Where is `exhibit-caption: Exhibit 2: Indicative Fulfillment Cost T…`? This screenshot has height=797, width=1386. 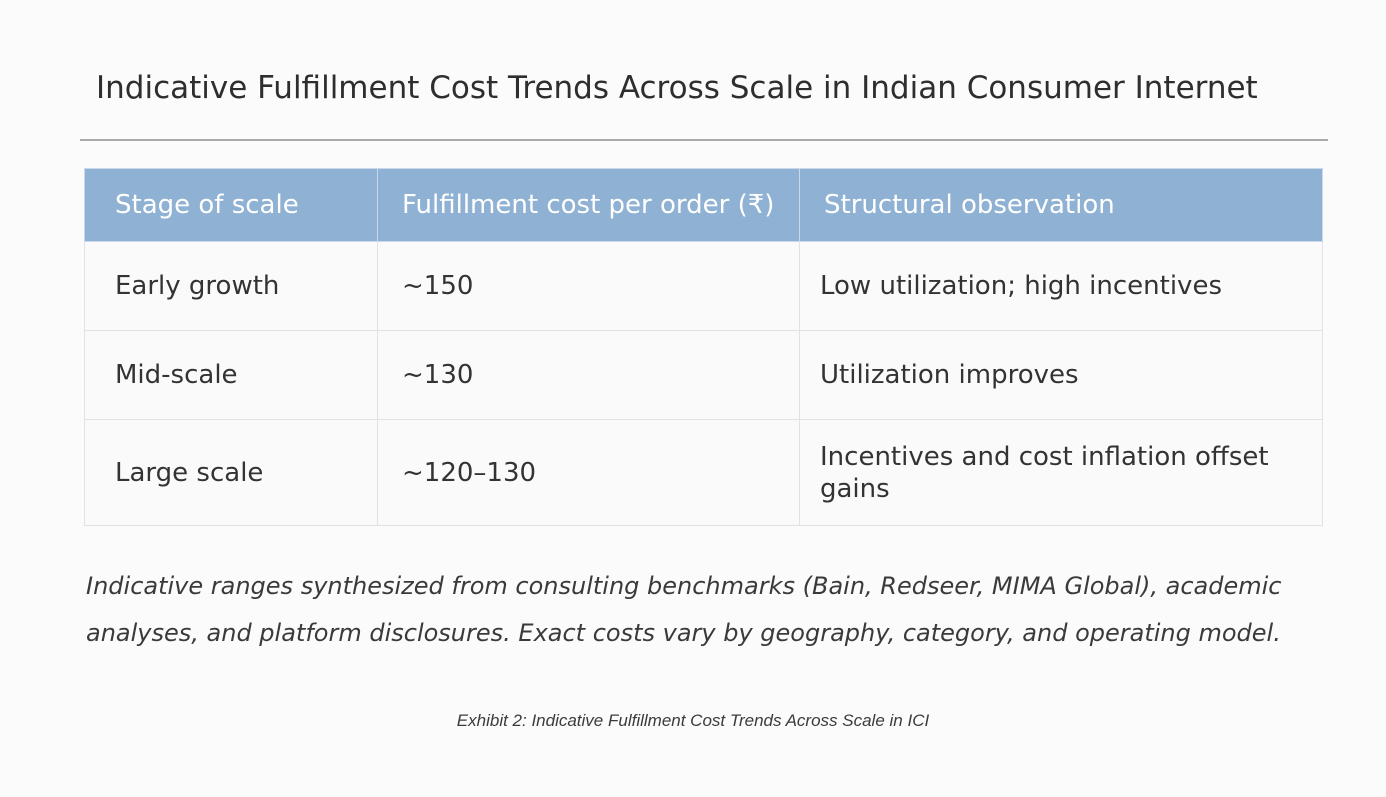
exhibit-caption: Exhibit 2: Indicative Fulfillment Cost T… is located at coordinates (693, 720).